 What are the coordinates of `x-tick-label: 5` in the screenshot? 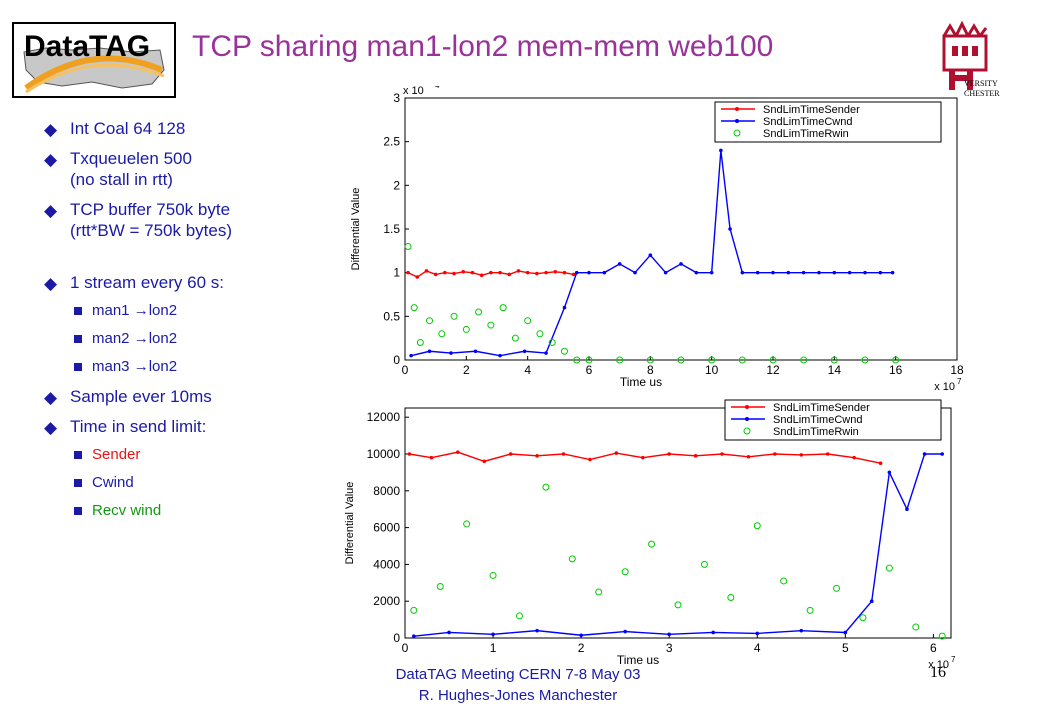 It's located at (845, 648).